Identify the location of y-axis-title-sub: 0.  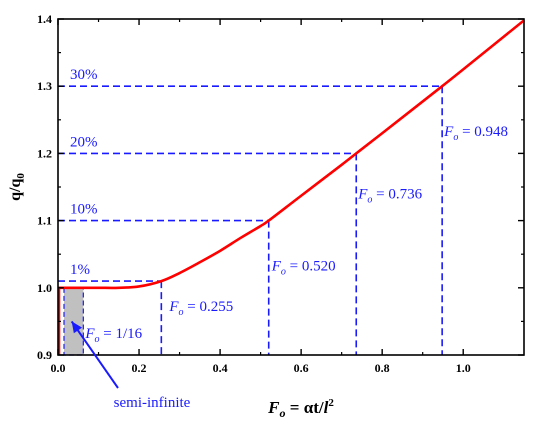
(21, 176).